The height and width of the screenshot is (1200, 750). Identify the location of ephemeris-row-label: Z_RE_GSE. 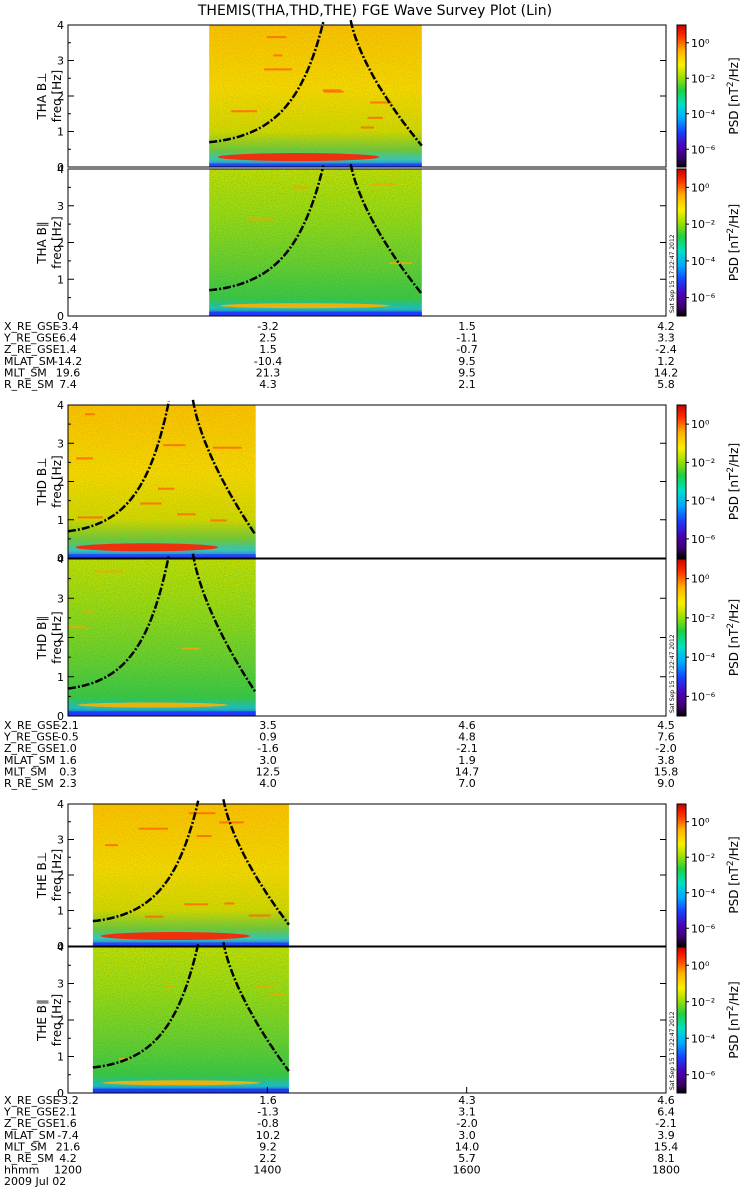
(32, 349).